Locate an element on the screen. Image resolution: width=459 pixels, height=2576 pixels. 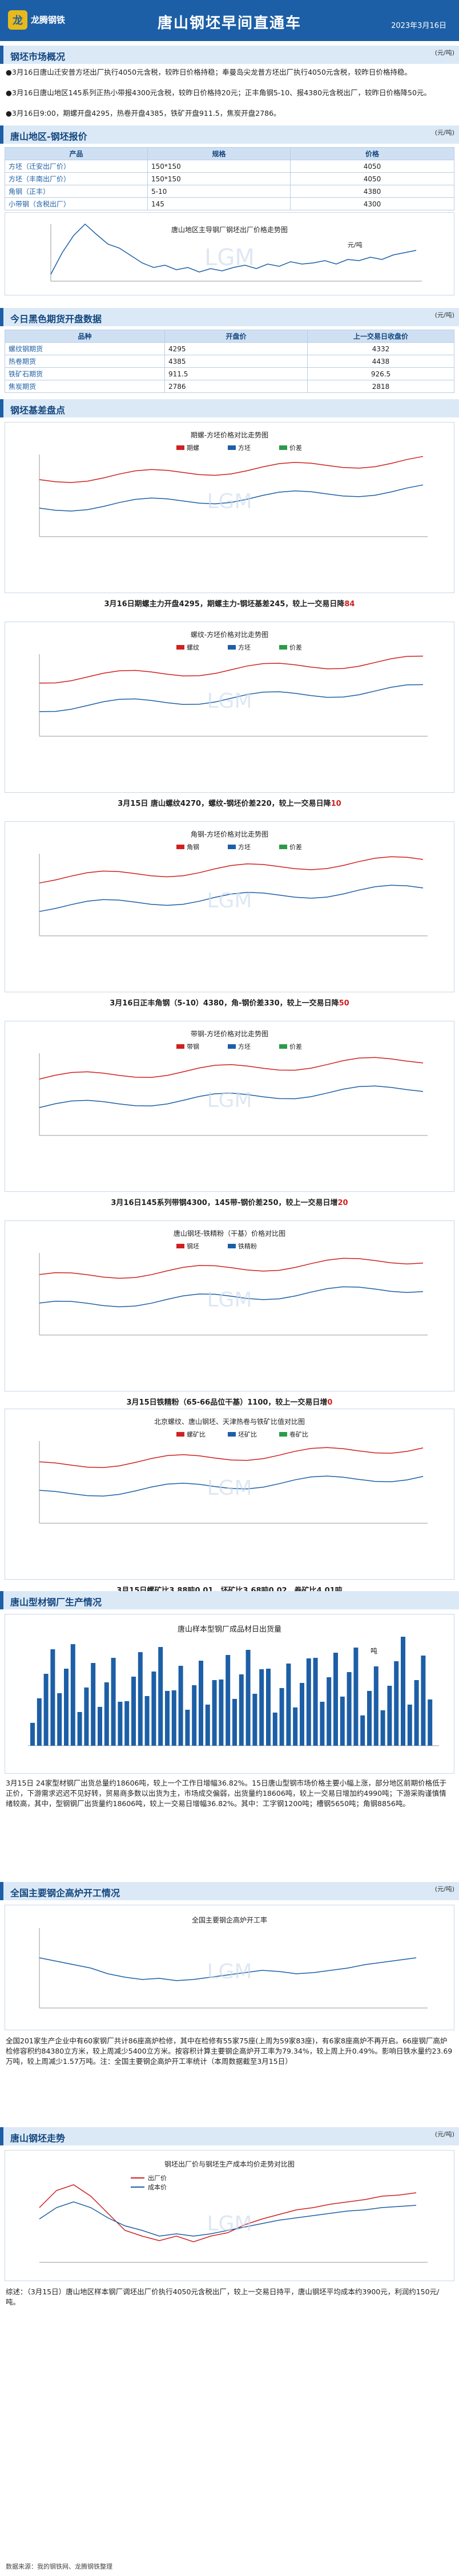
page-title: 唐山钢坯早间直通车 is located at coordinates (229, 23).